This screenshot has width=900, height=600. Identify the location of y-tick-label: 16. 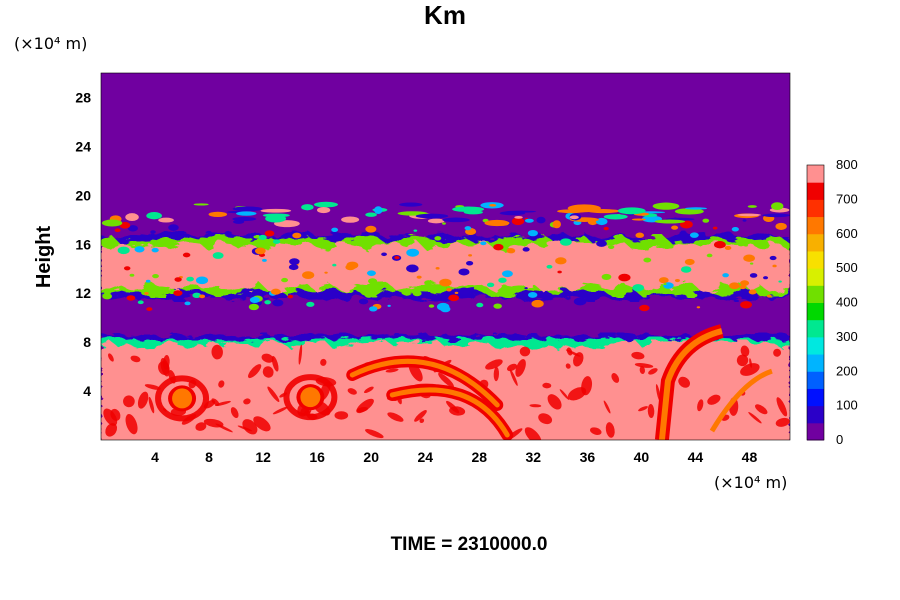
(83, 244).